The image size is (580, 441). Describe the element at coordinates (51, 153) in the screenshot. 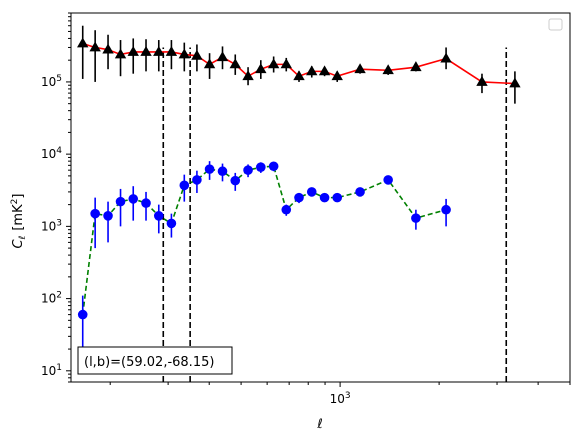

I see `y-tick-label-3: 104` at that location.